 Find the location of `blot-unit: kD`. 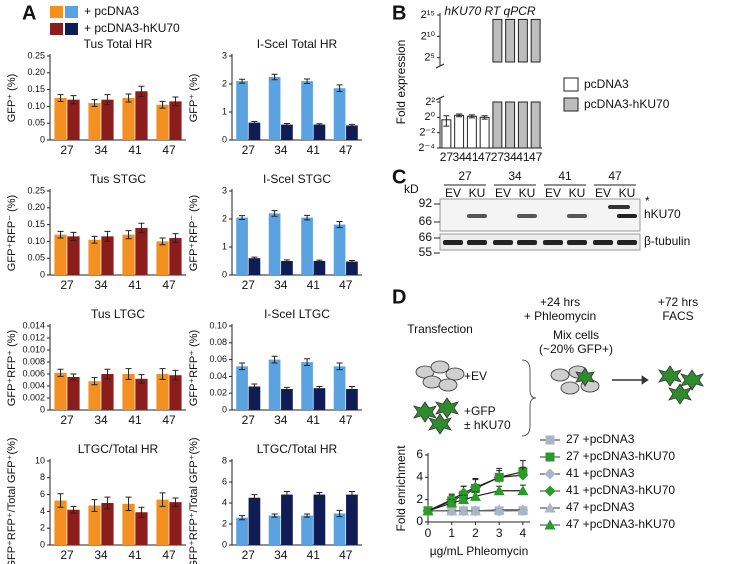

blot-unit: kD is located at coordinates (411, 189).